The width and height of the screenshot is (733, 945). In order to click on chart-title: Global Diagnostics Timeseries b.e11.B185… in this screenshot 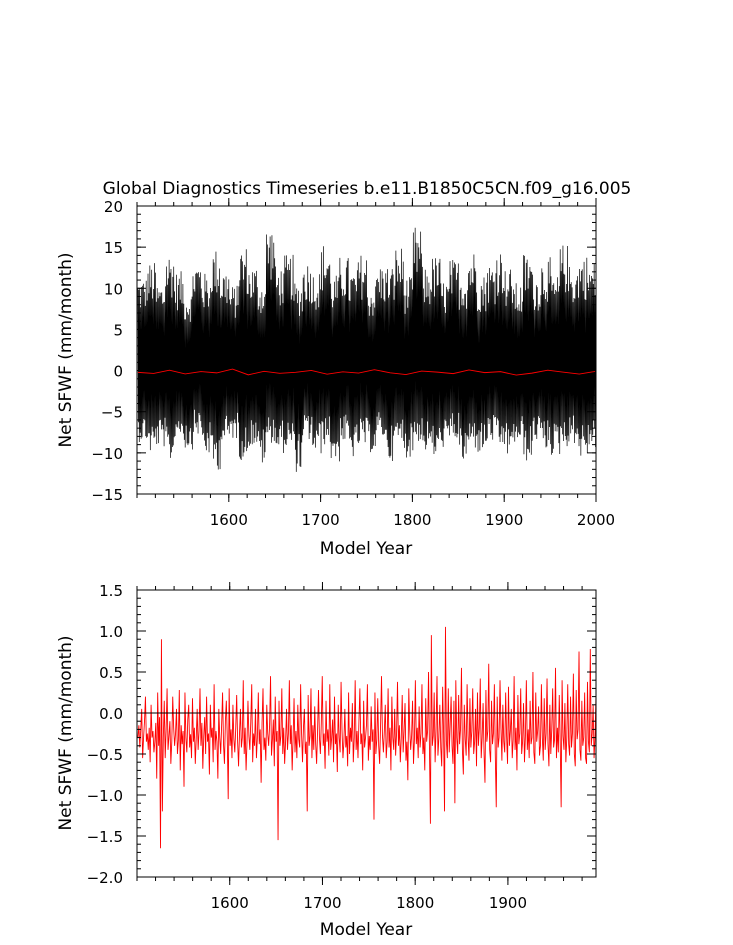, I will do `click(367, 189)`.